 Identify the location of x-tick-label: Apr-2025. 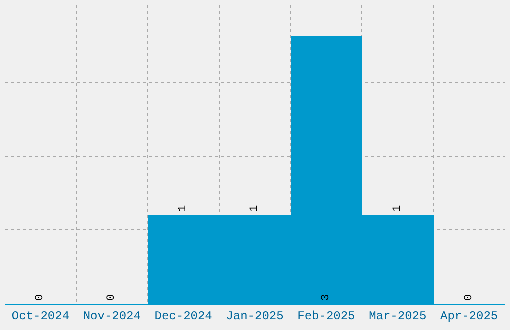
(469, 316).